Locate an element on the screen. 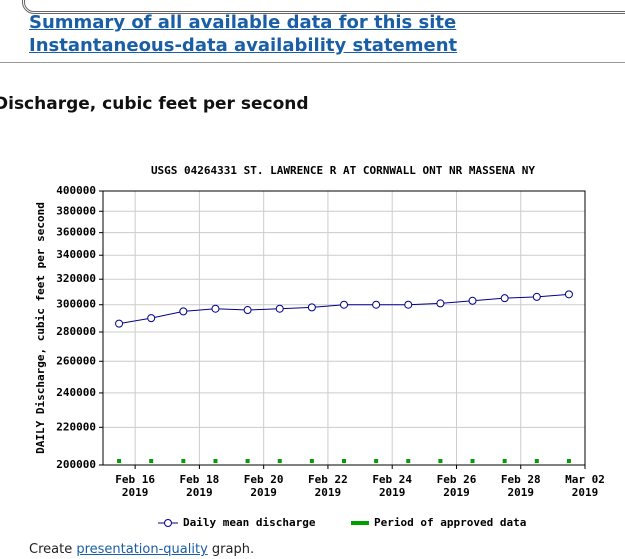  y-tick-label: 240000 is located at coordinates (76, 392).